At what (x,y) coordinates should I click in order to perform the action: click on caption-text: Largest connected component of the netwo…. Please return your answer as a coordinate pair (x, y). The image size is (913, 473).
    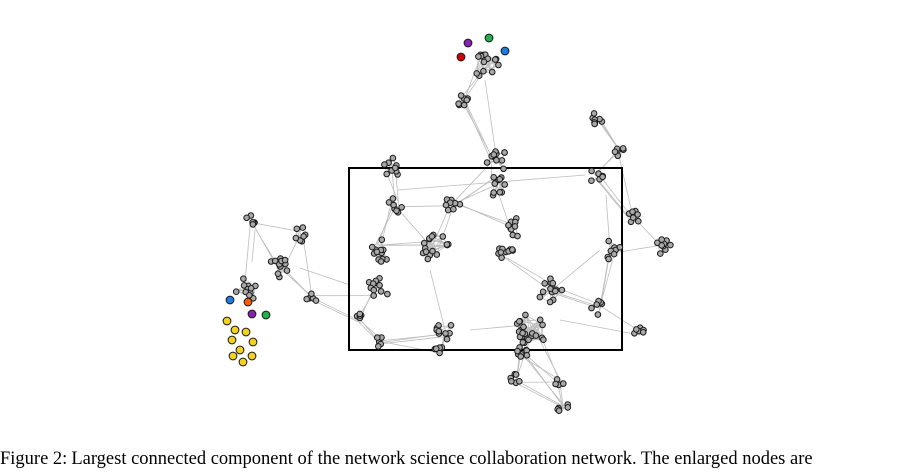
    Looking at the image, I should click on (442, 459).